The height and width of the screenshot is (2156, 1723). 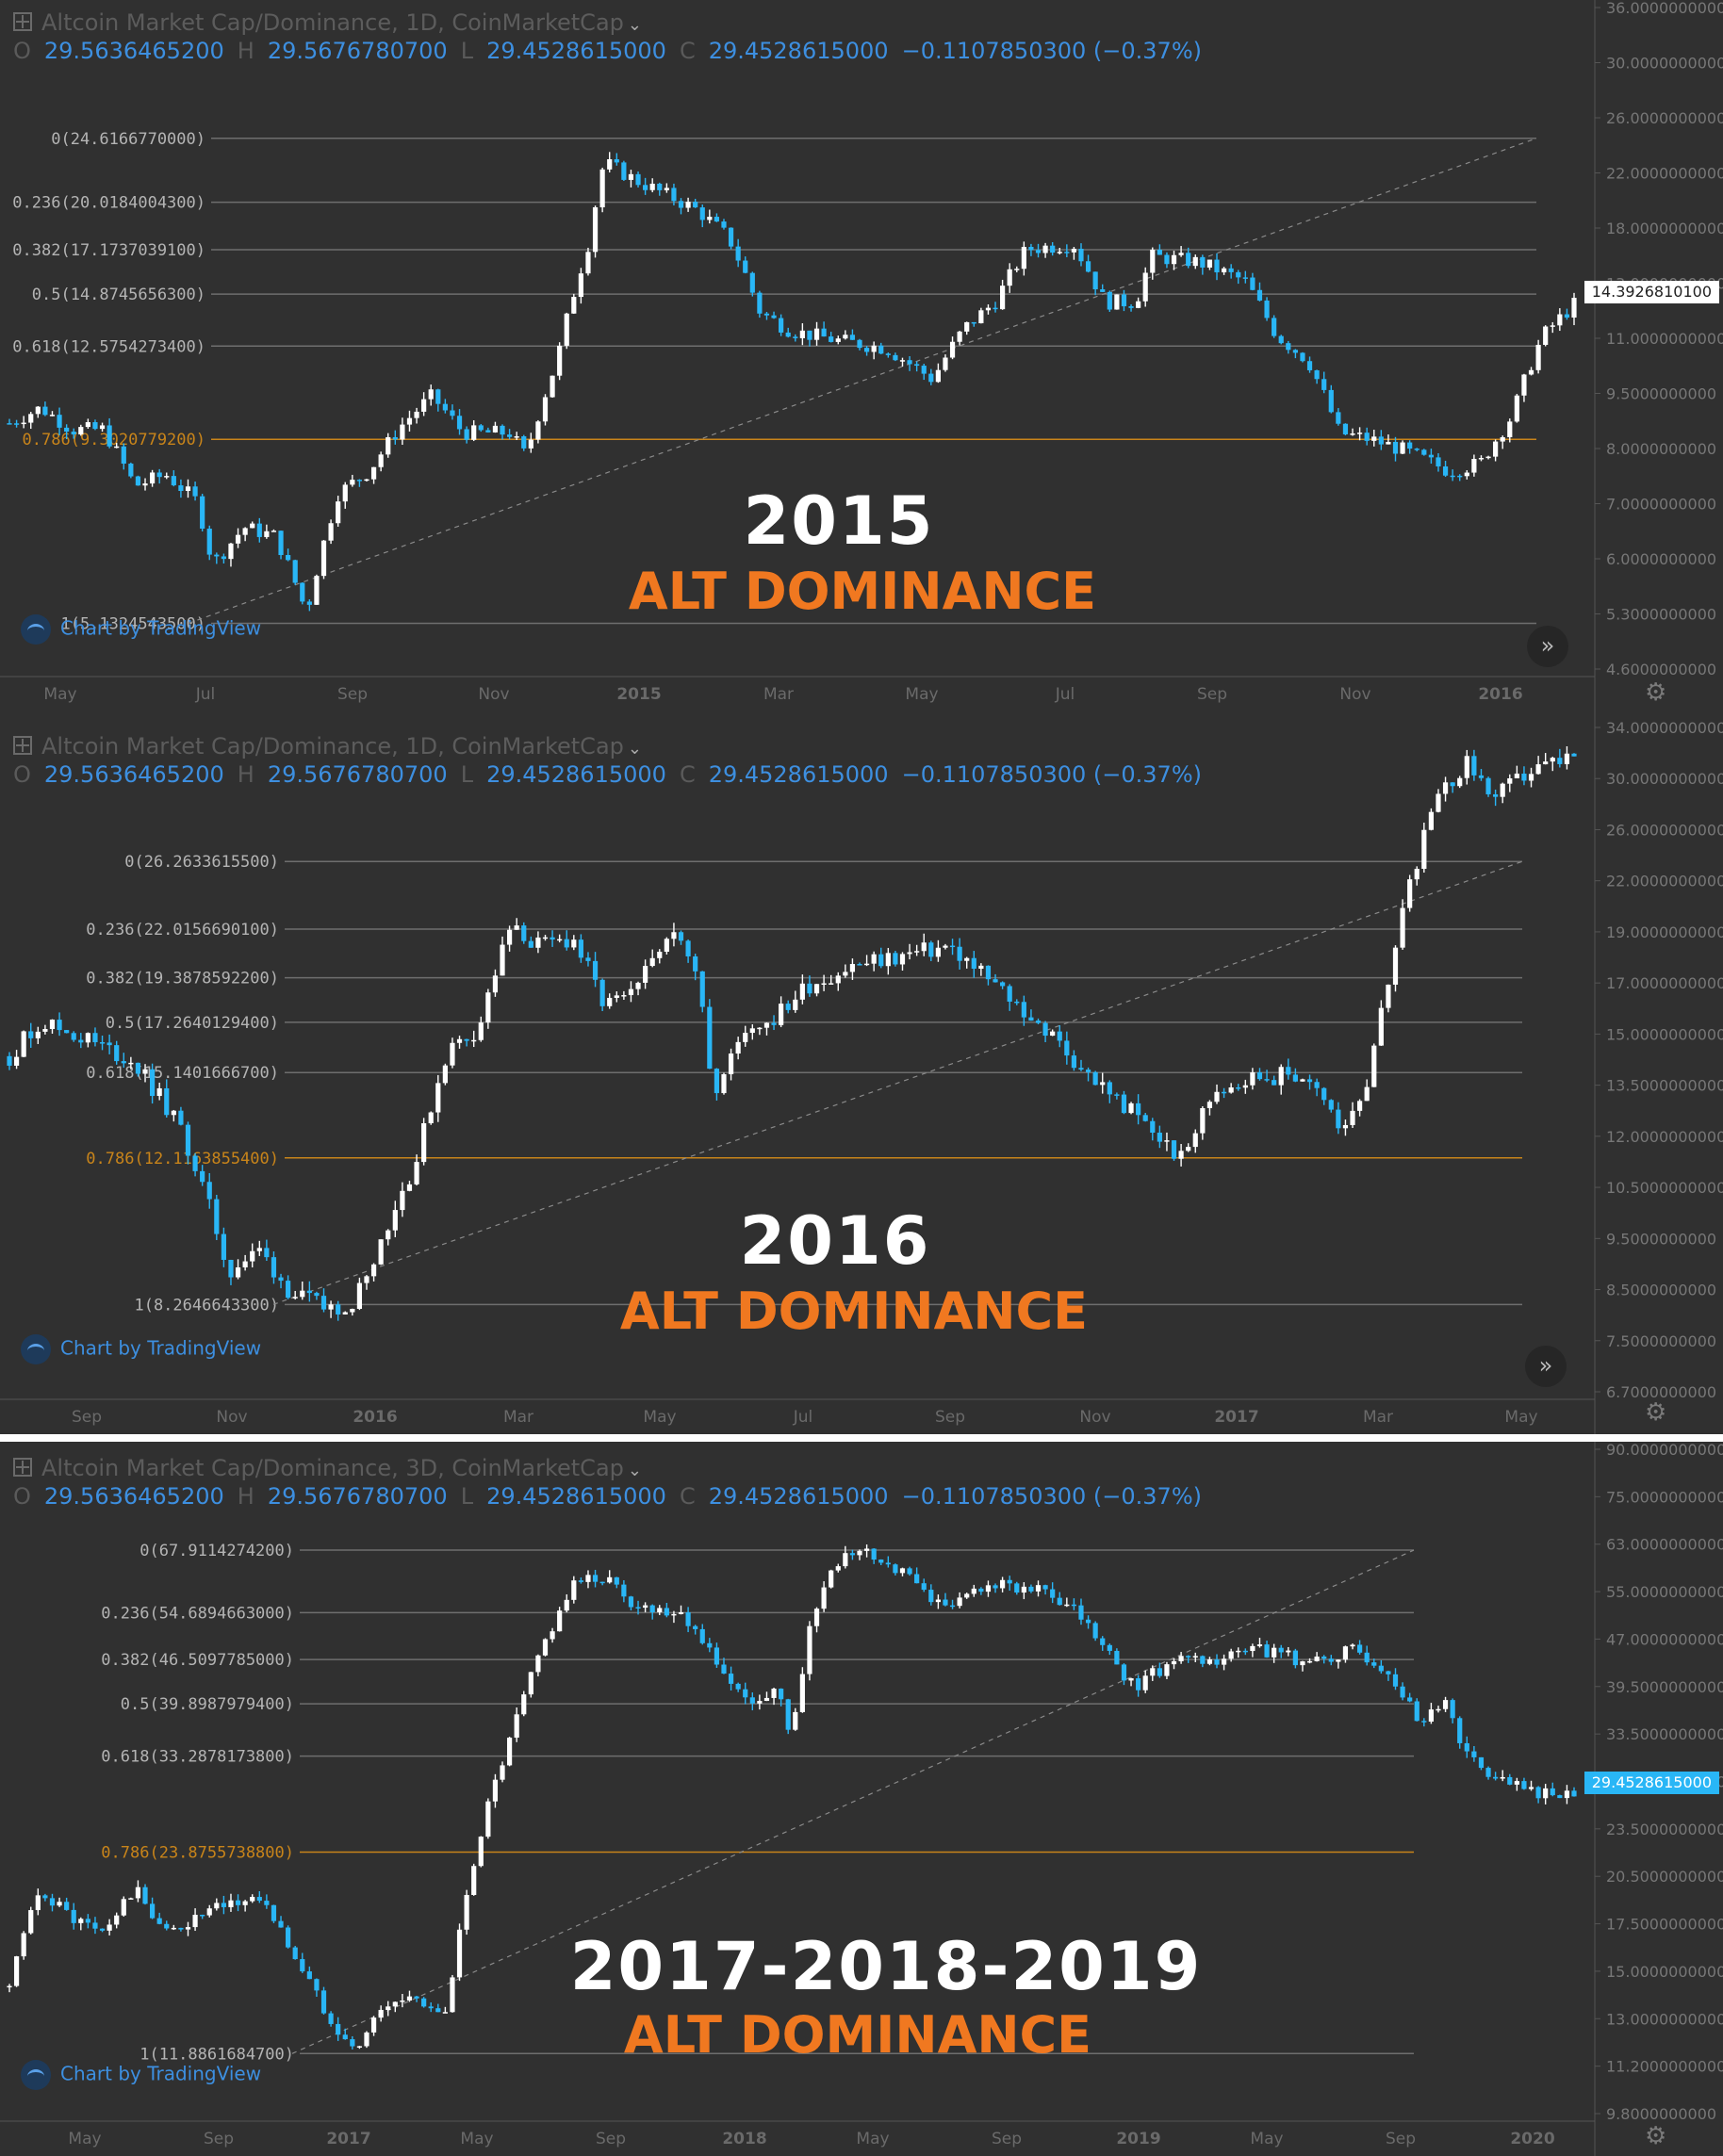 I want to click on fib-level-label: 0.786(12.1163855400), so click(x=182, y=1159).